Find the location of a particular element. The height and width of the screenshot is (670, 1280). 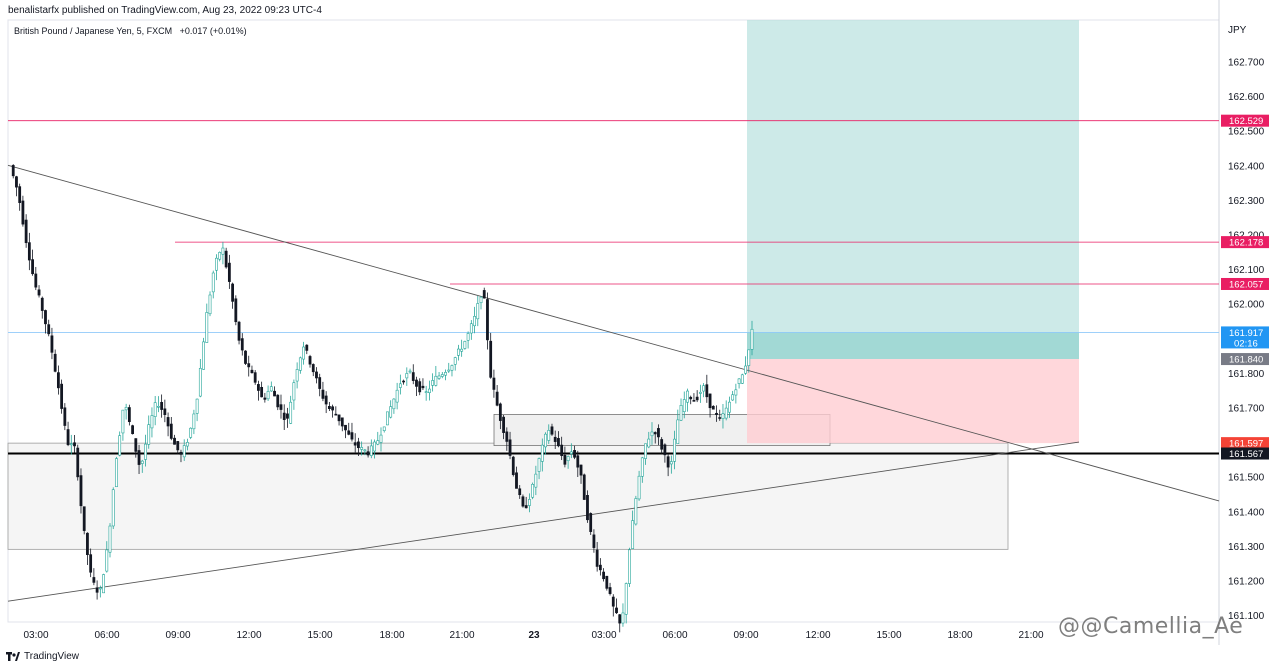

y-tick-label: 161.300 is located at coordinates (1246, 547).